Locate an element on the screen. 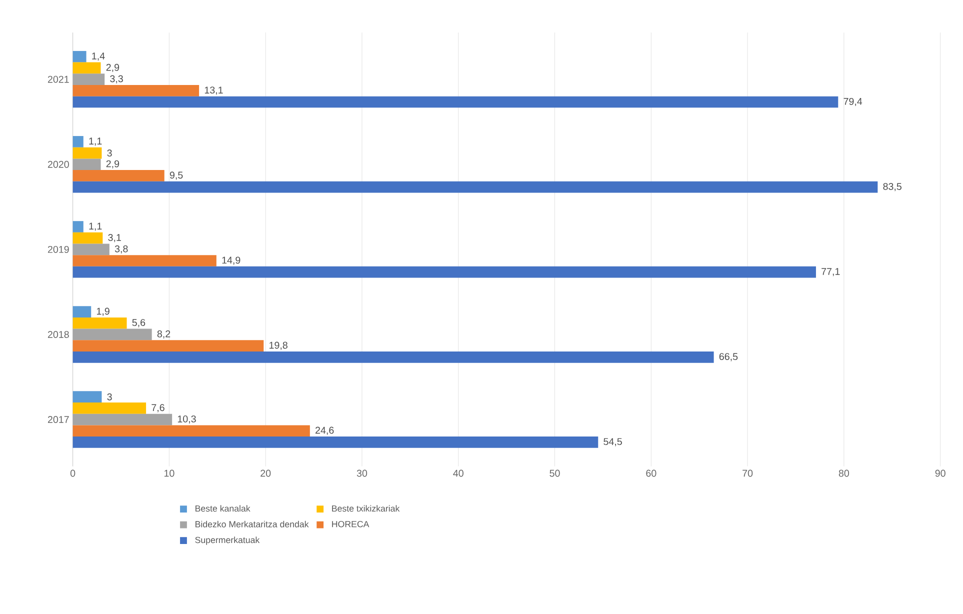  data-label: 9,5 is located at coordinates (176, 176).